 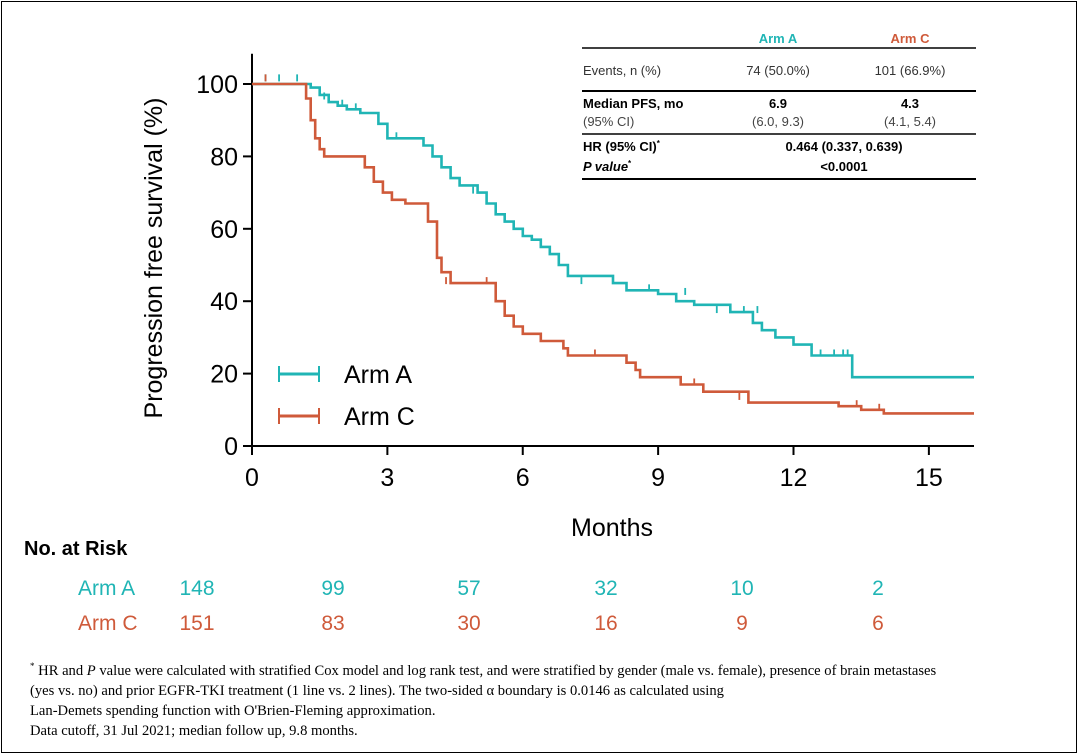 What do you see at coordinates (606, 623) in the screenshot?
I see `risk-value-arm-c: 16` at bounding box center [606, 623].